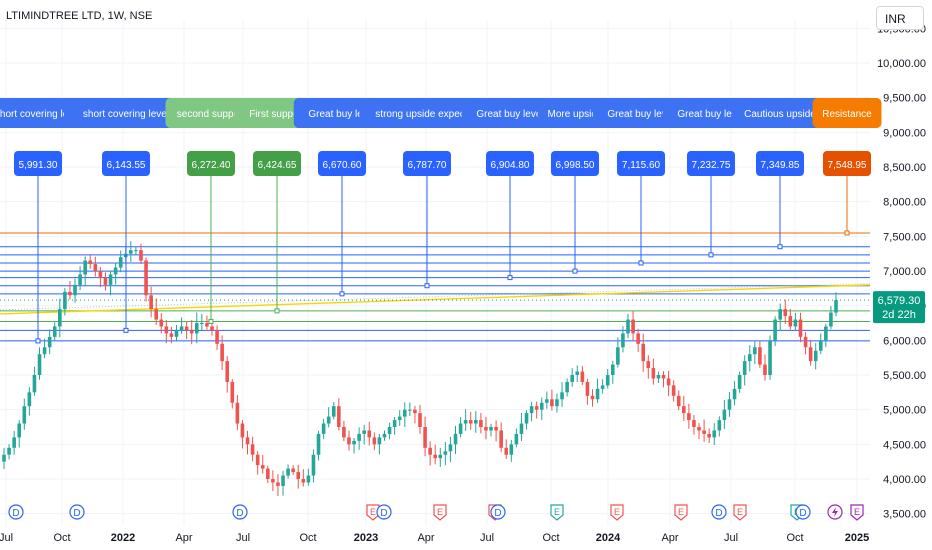 Image resolution: width=932 pixels, height=550 pixels. What do you see at coordinates (38, 165) in the screenshot?
I see `callout-price: 5,991.30` at bounding box center [38, 165].